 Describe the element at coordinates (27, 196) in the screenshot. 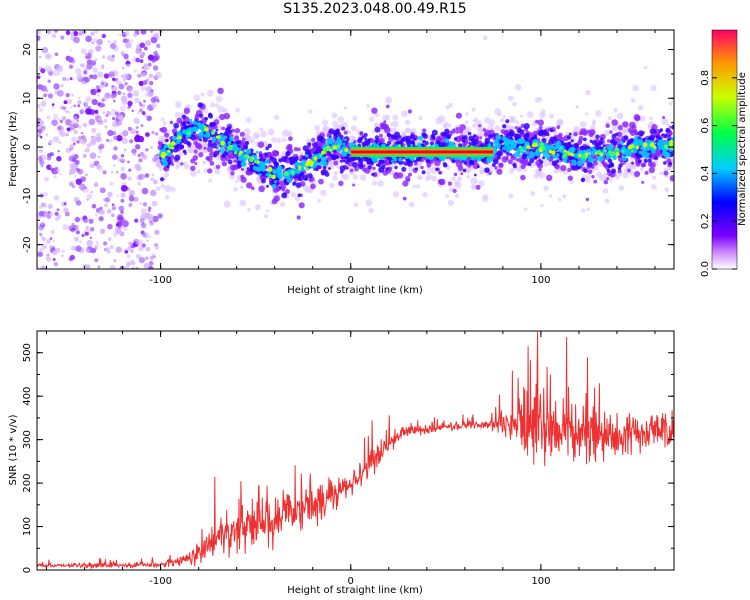

I see `y-tick-label: -10` at that location.